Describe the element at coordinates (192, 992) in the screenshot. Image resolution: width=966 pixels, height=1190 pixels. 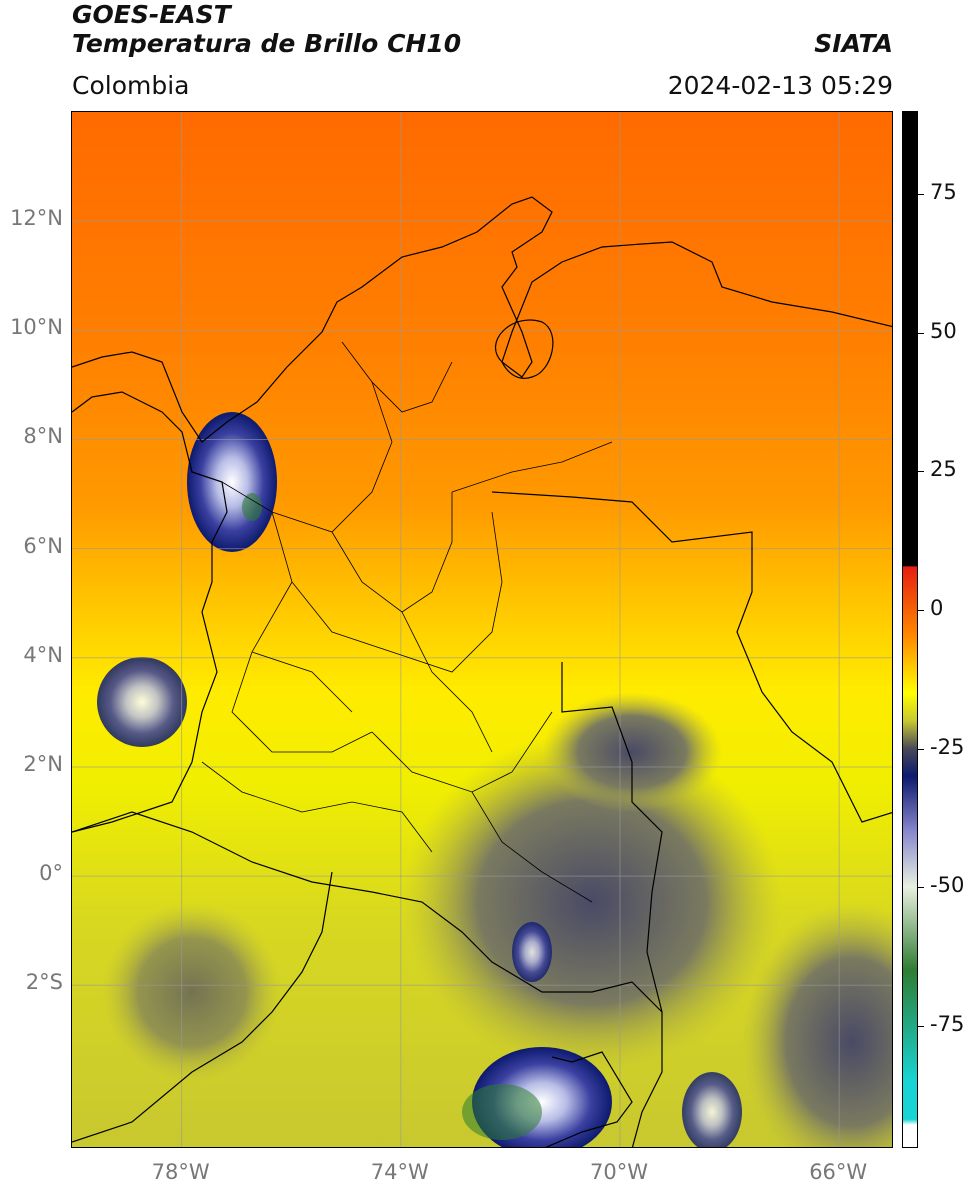
I see `cloud-region-ecuador` at that location.